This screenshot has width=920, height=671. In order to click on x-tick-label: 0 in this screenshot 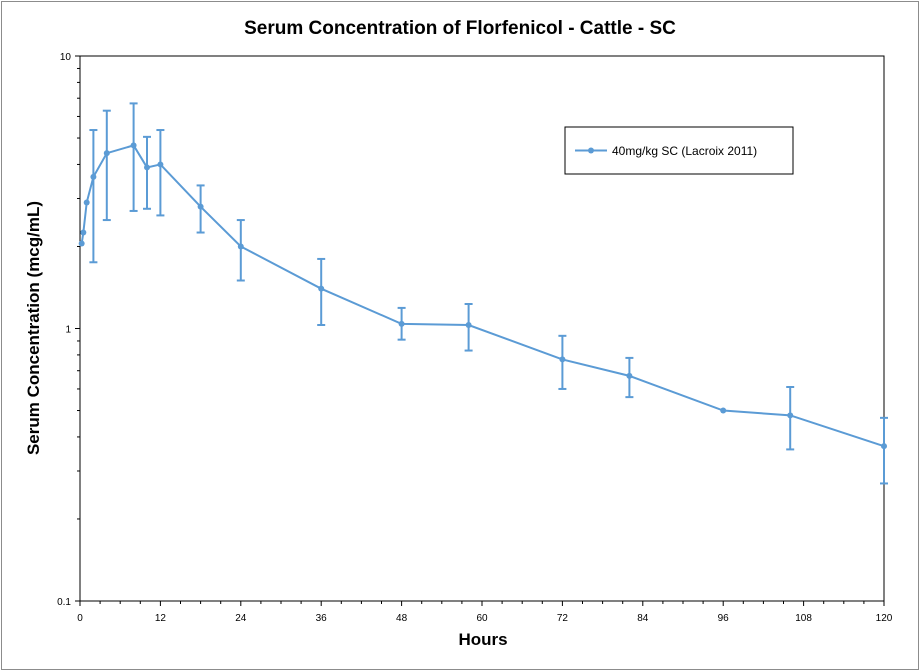, I will do `click(80, 618)`.